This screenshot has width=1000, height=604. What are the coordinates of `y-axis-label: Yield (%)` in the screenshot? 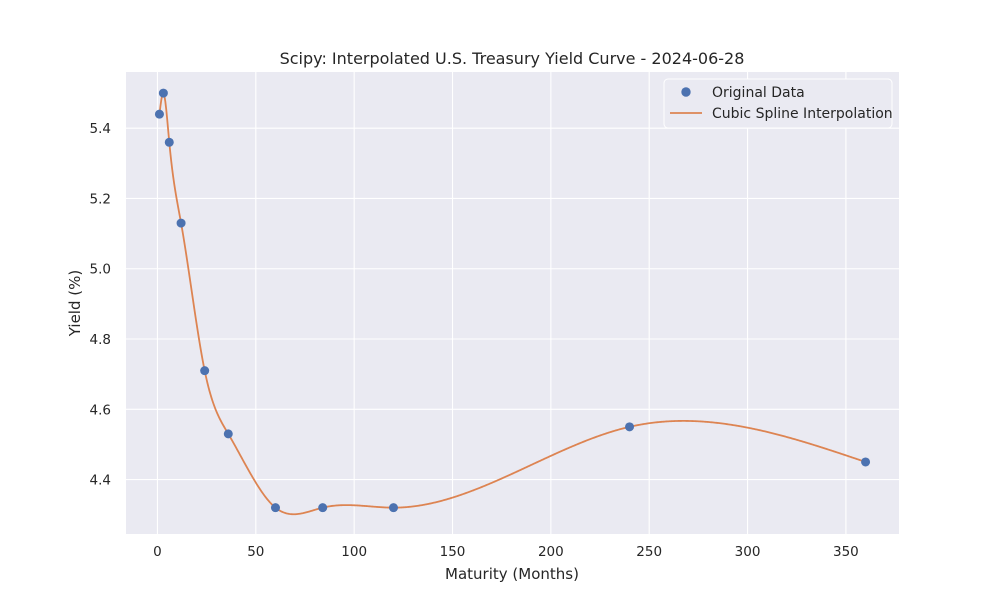 It's located at (75, 303).